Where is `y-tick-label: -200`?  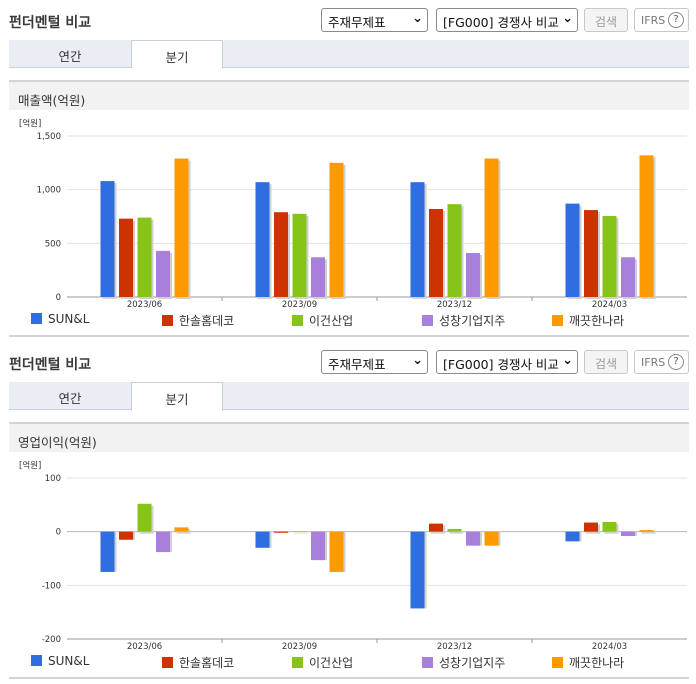 y-tick-label: -200 is located at coordinates (51, 640).